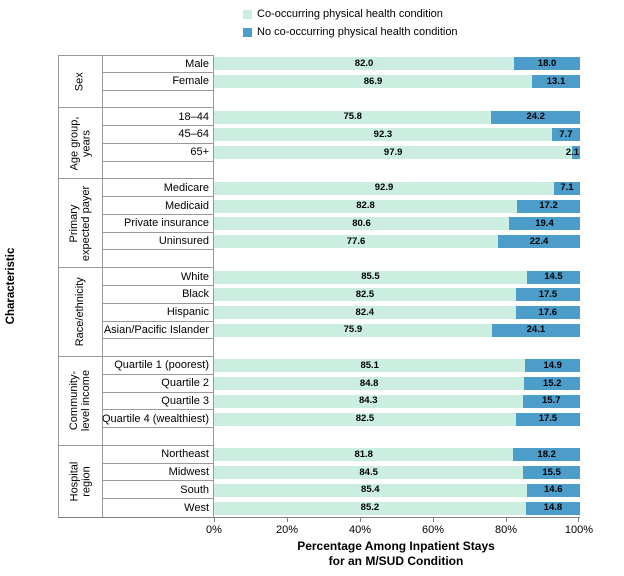  Describe the element at coordinates (158, 472) in the screenshot. I see `row-label: Midwest` at that location.